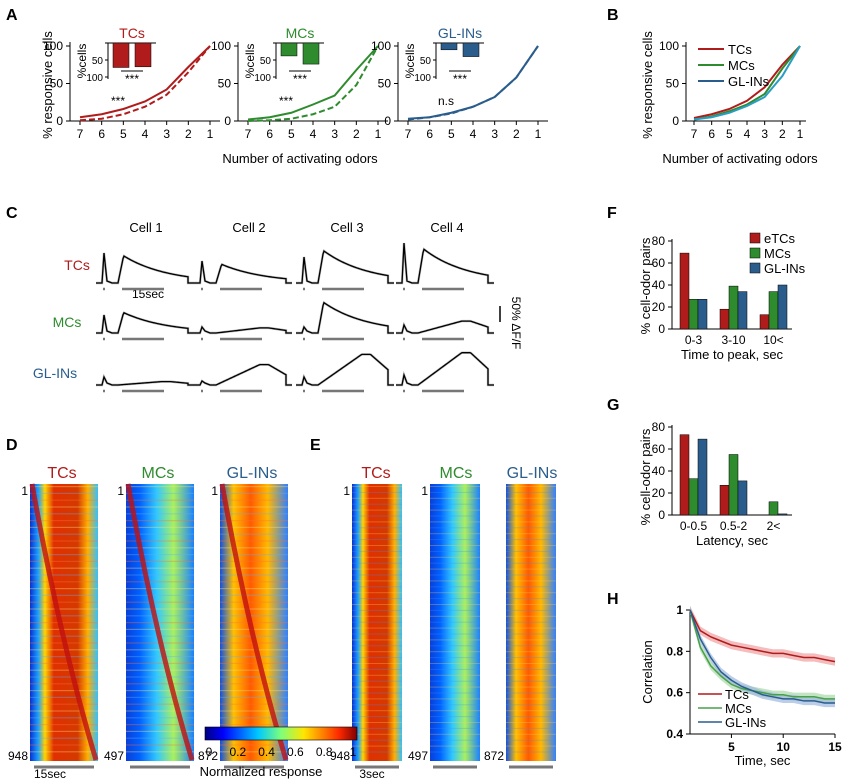 This screenshot has width=850, height=782. Describe the element at coordinates (248, 134) in the screenshot. I see `a-x-tick-label: 7` at that location.